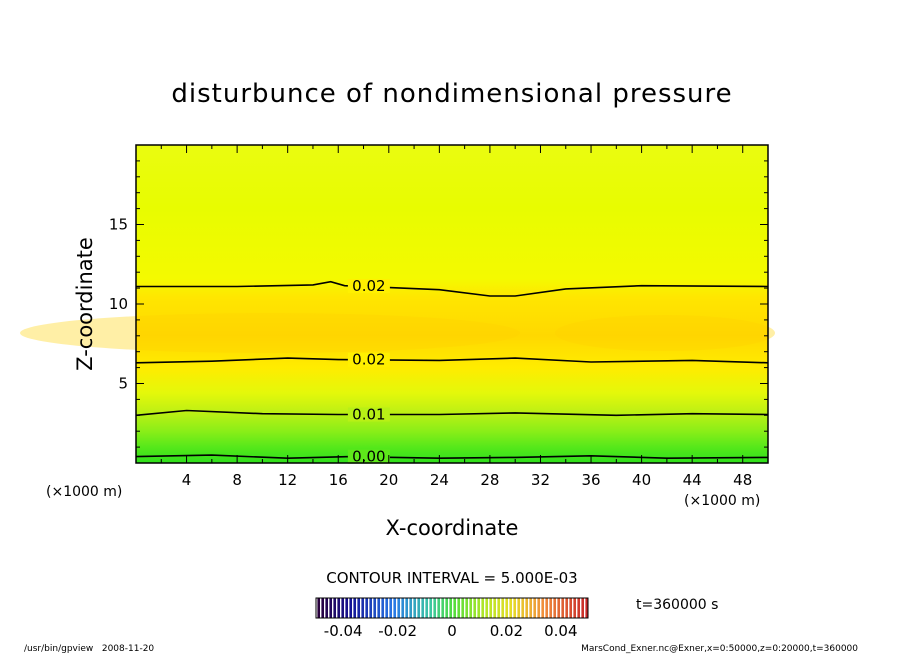 The width and height of the screenshot is (904, 654). Describe the element at coordinates (590, 480) in the screenshot. I see `x-tick-label: 36` at that location.